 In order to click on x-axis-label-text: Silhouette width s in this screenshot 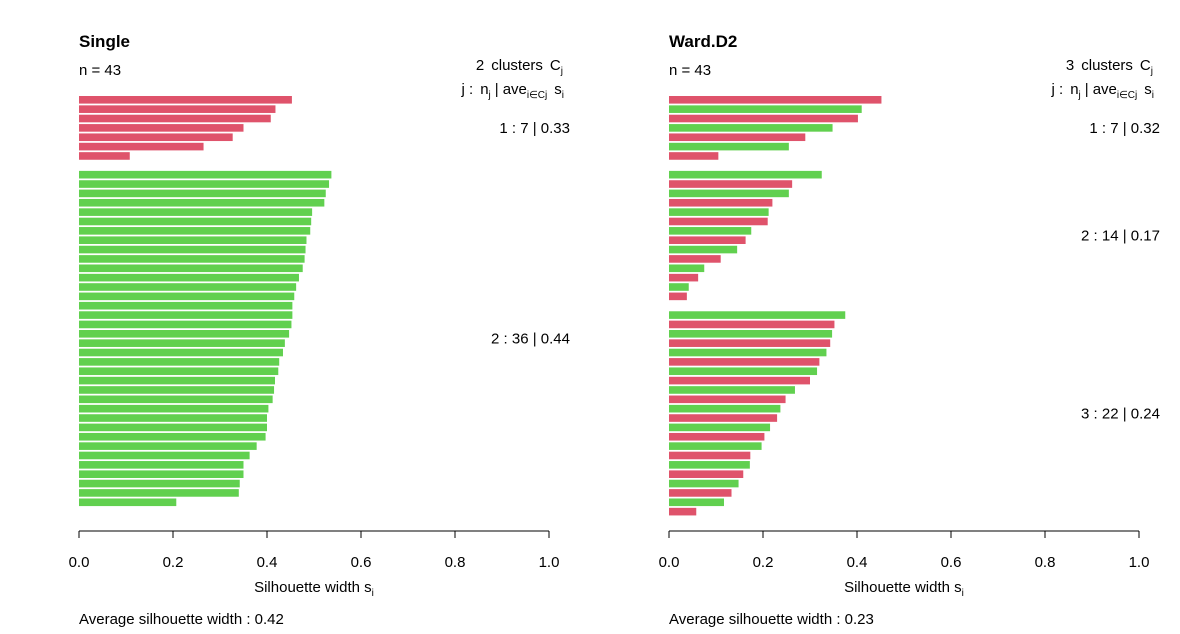, I will do `click(903, 587)`.